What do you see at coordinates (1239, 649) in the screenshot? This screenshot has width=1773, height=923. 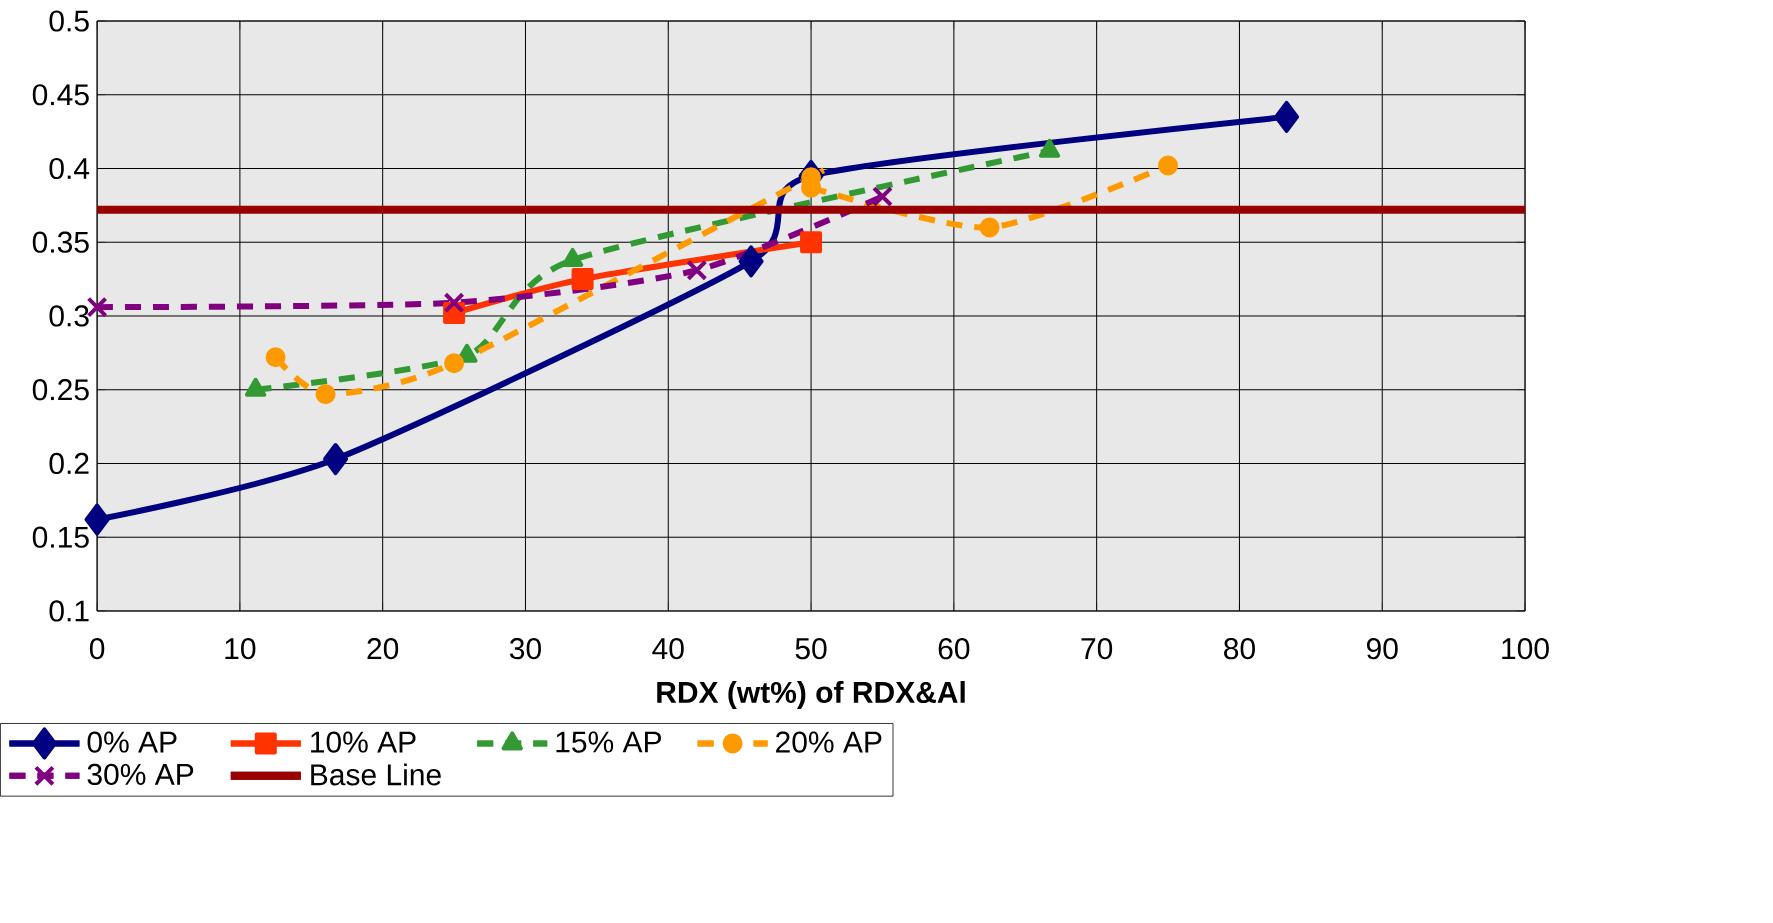 I see `x-tick-label: 80` at bounding box center [1239, 649].